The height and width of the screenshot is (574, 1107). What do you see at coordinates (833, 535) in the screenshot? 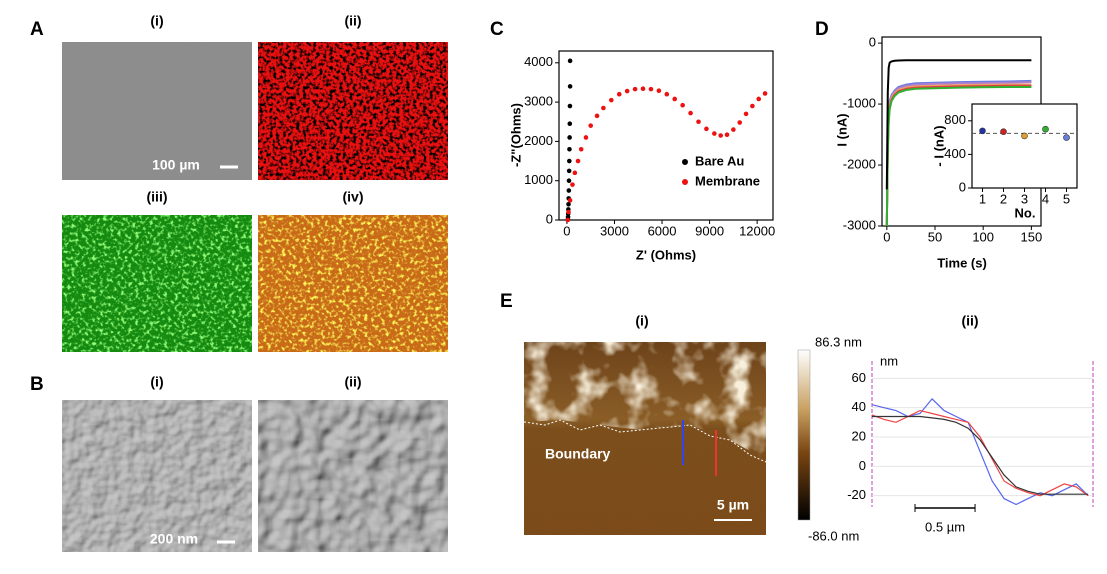
I see `colorbar-min: -86.0 nm` at bounding box center [833, 535].